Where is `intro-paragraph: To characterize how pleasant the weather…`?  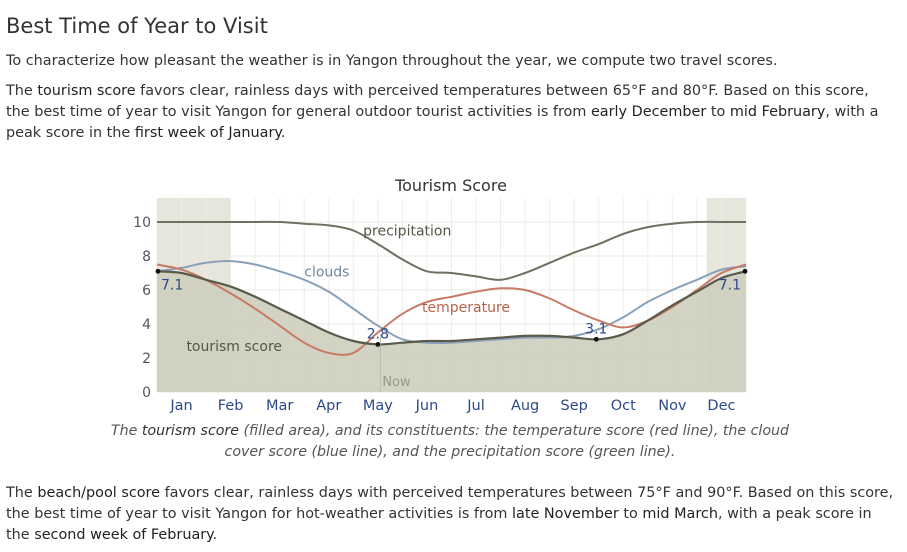
intro-paragraph: To characterize how pleasant the weather… is located at coordinates (392, 61).